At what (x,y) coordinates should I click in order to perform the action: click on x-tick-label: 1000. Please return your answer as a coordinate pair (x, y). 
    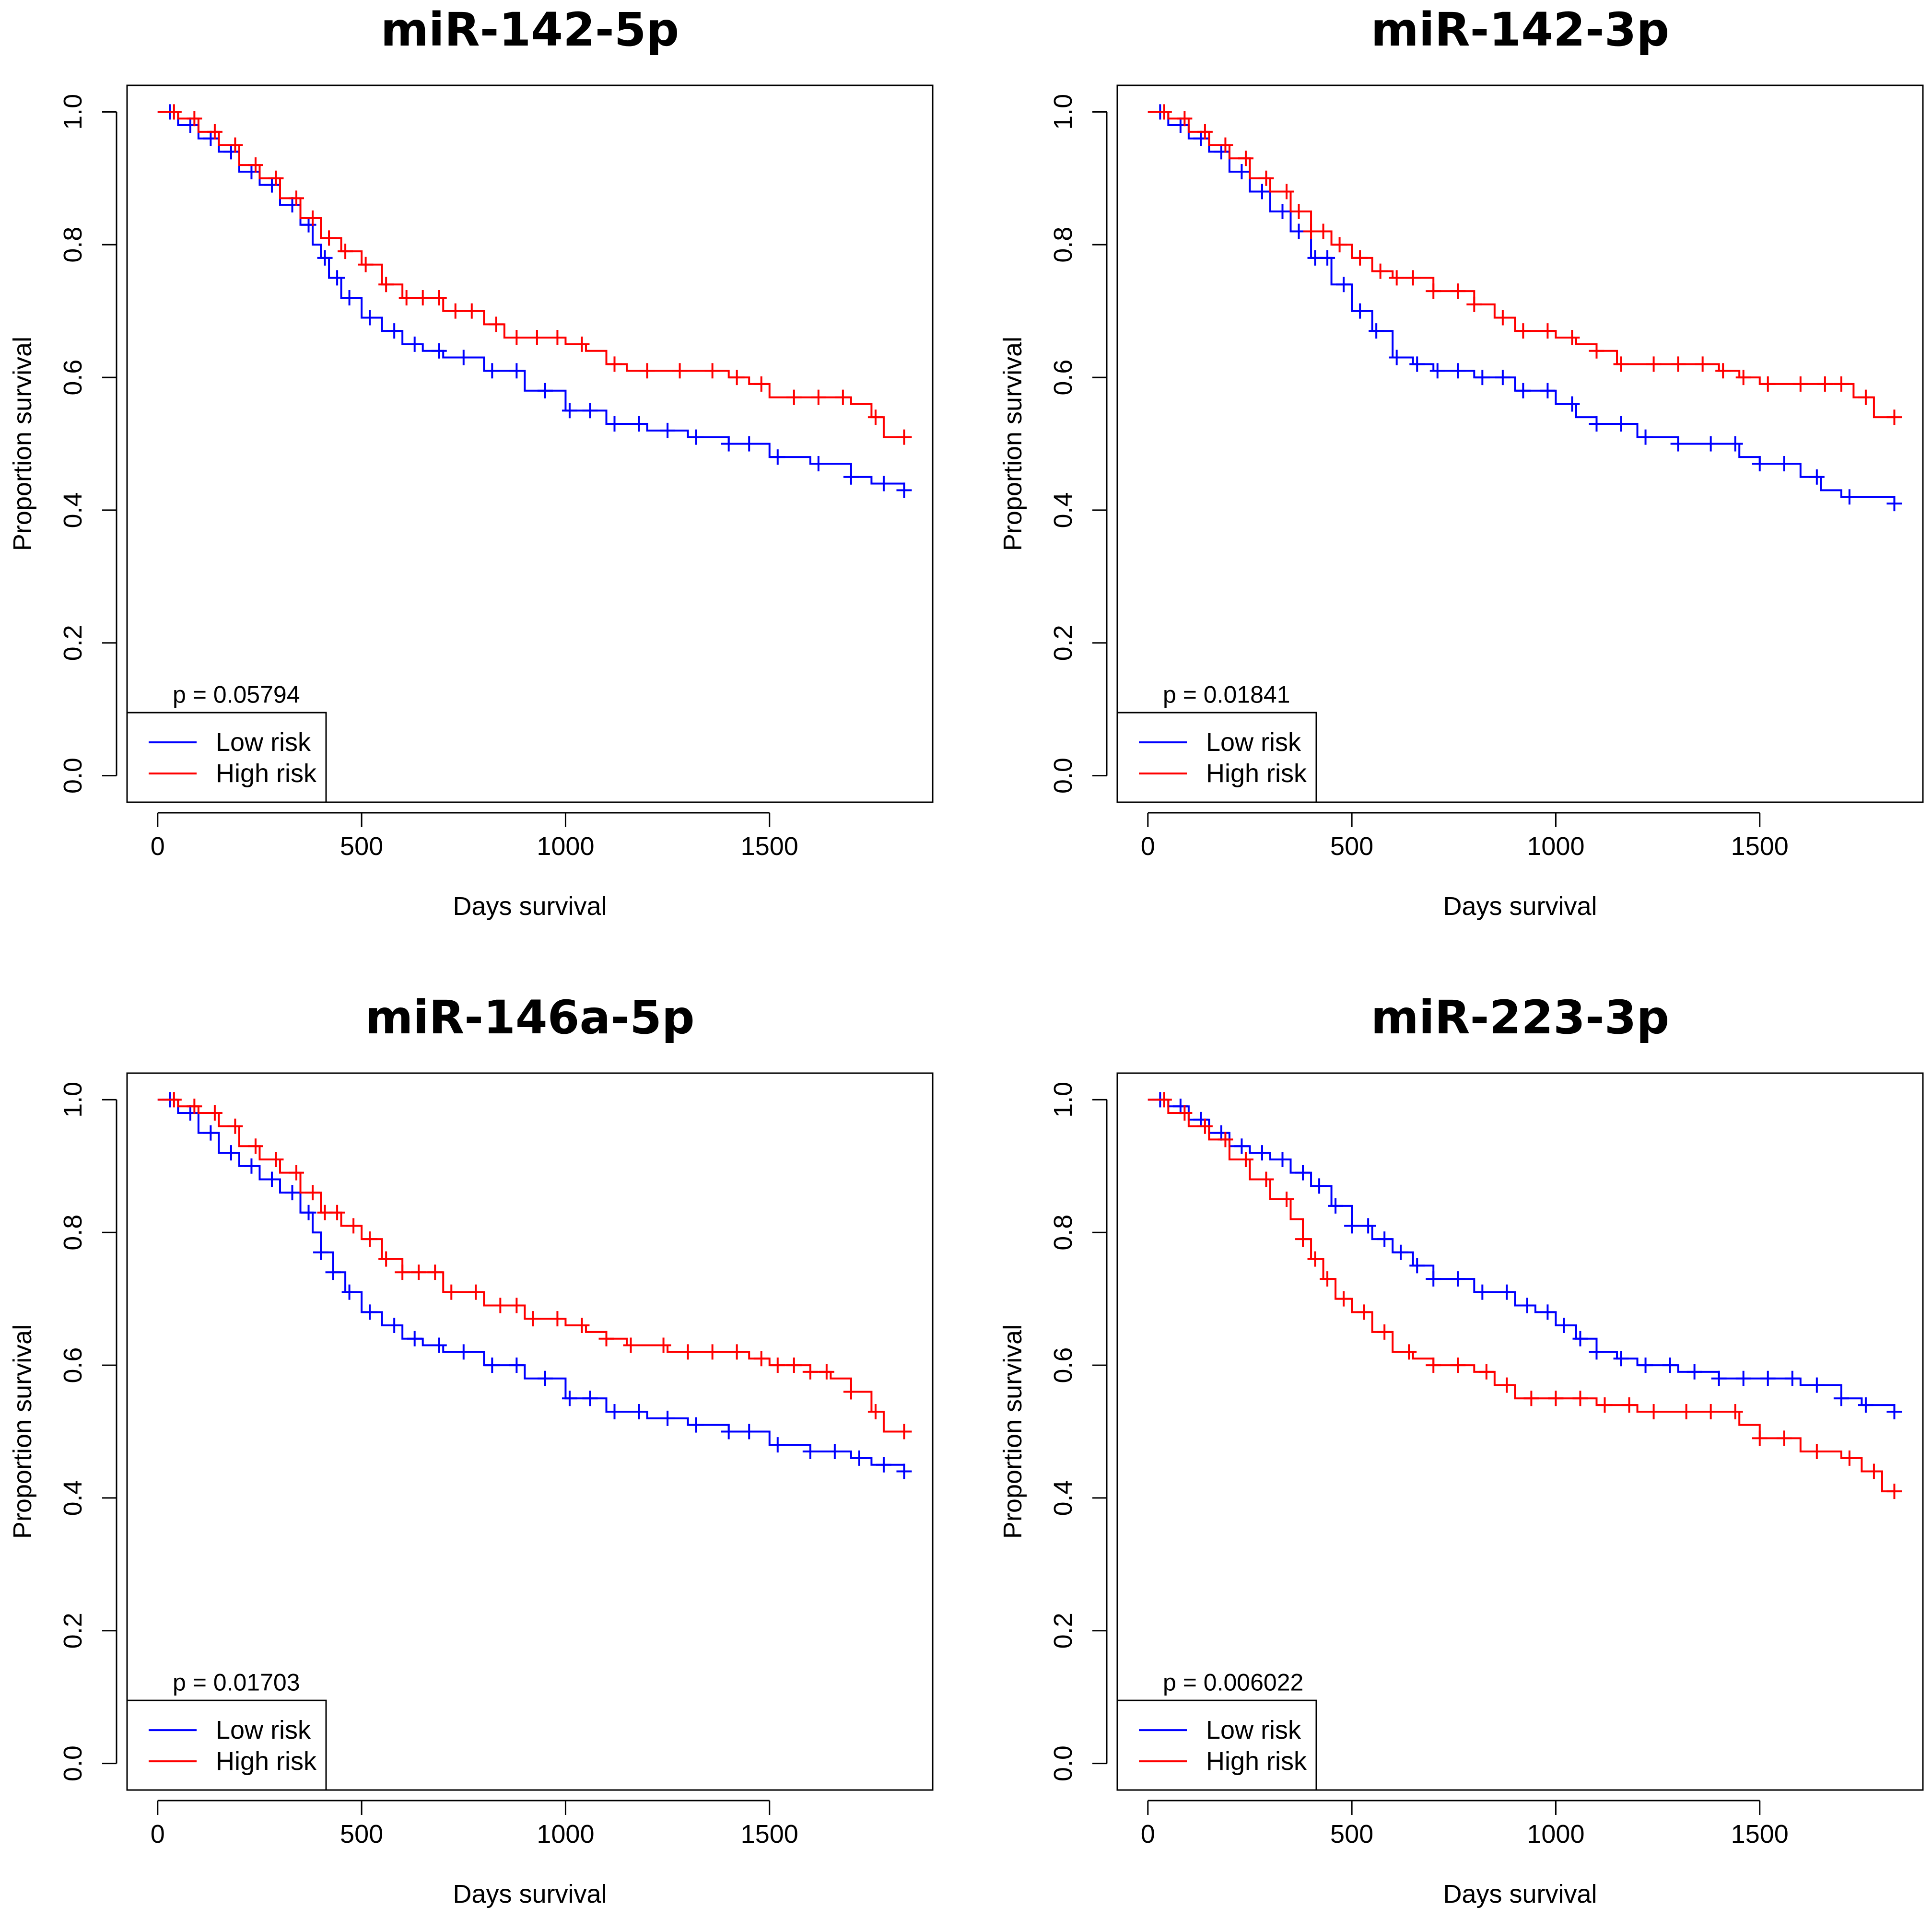
    Looking at the image, I should click on (565, 846).